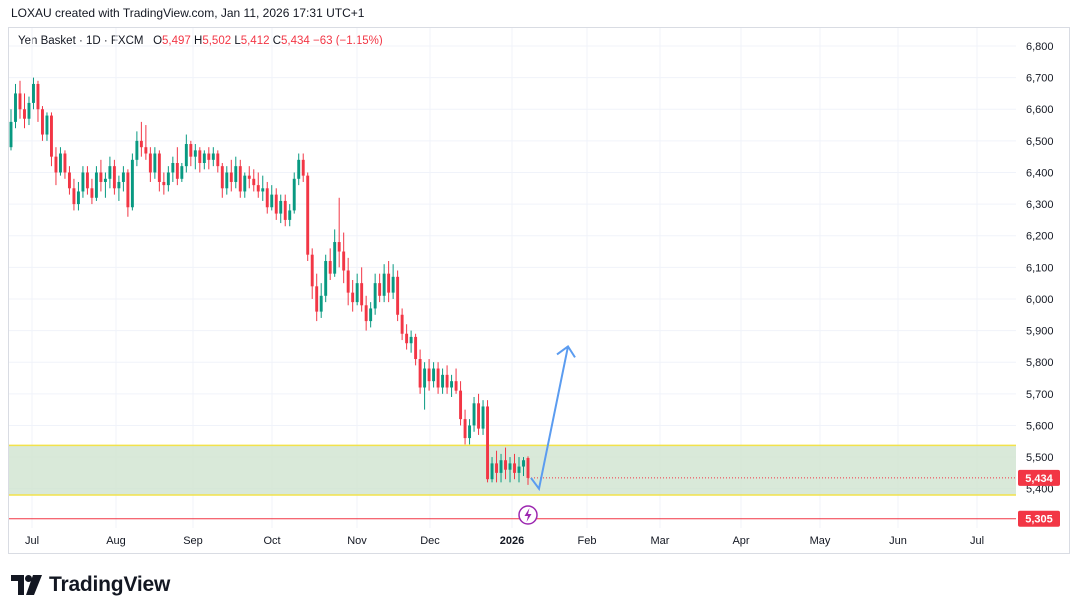 This screenshot has height=615, width=1079. Describe the element at coordinates (81, 41) in the screenshot. I see `symbol-label: Yen Basket · 1D · FXCM` at that location.